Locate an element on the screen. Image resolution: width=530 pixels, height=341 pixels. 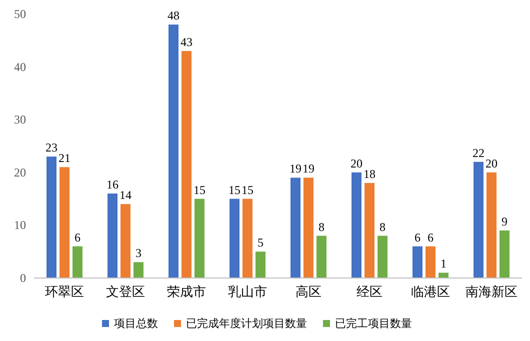
data-label: 5 is located at coordinates (261, 243).